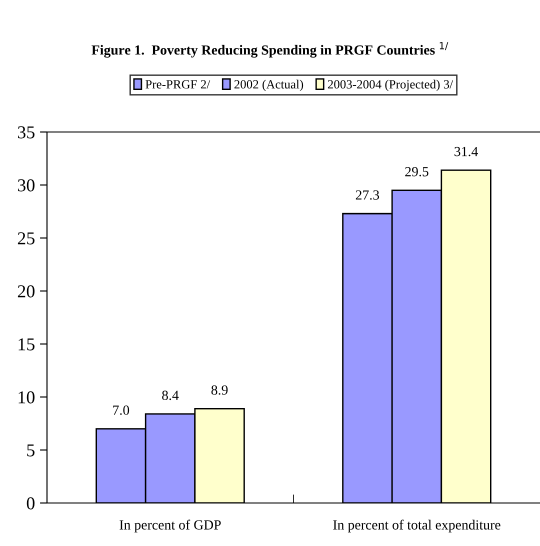 The image size is (540, 546). Describe the element at coordinates (269, 86) in the screenshot. I see `legend-label: 2002 (Actual)` at that location.